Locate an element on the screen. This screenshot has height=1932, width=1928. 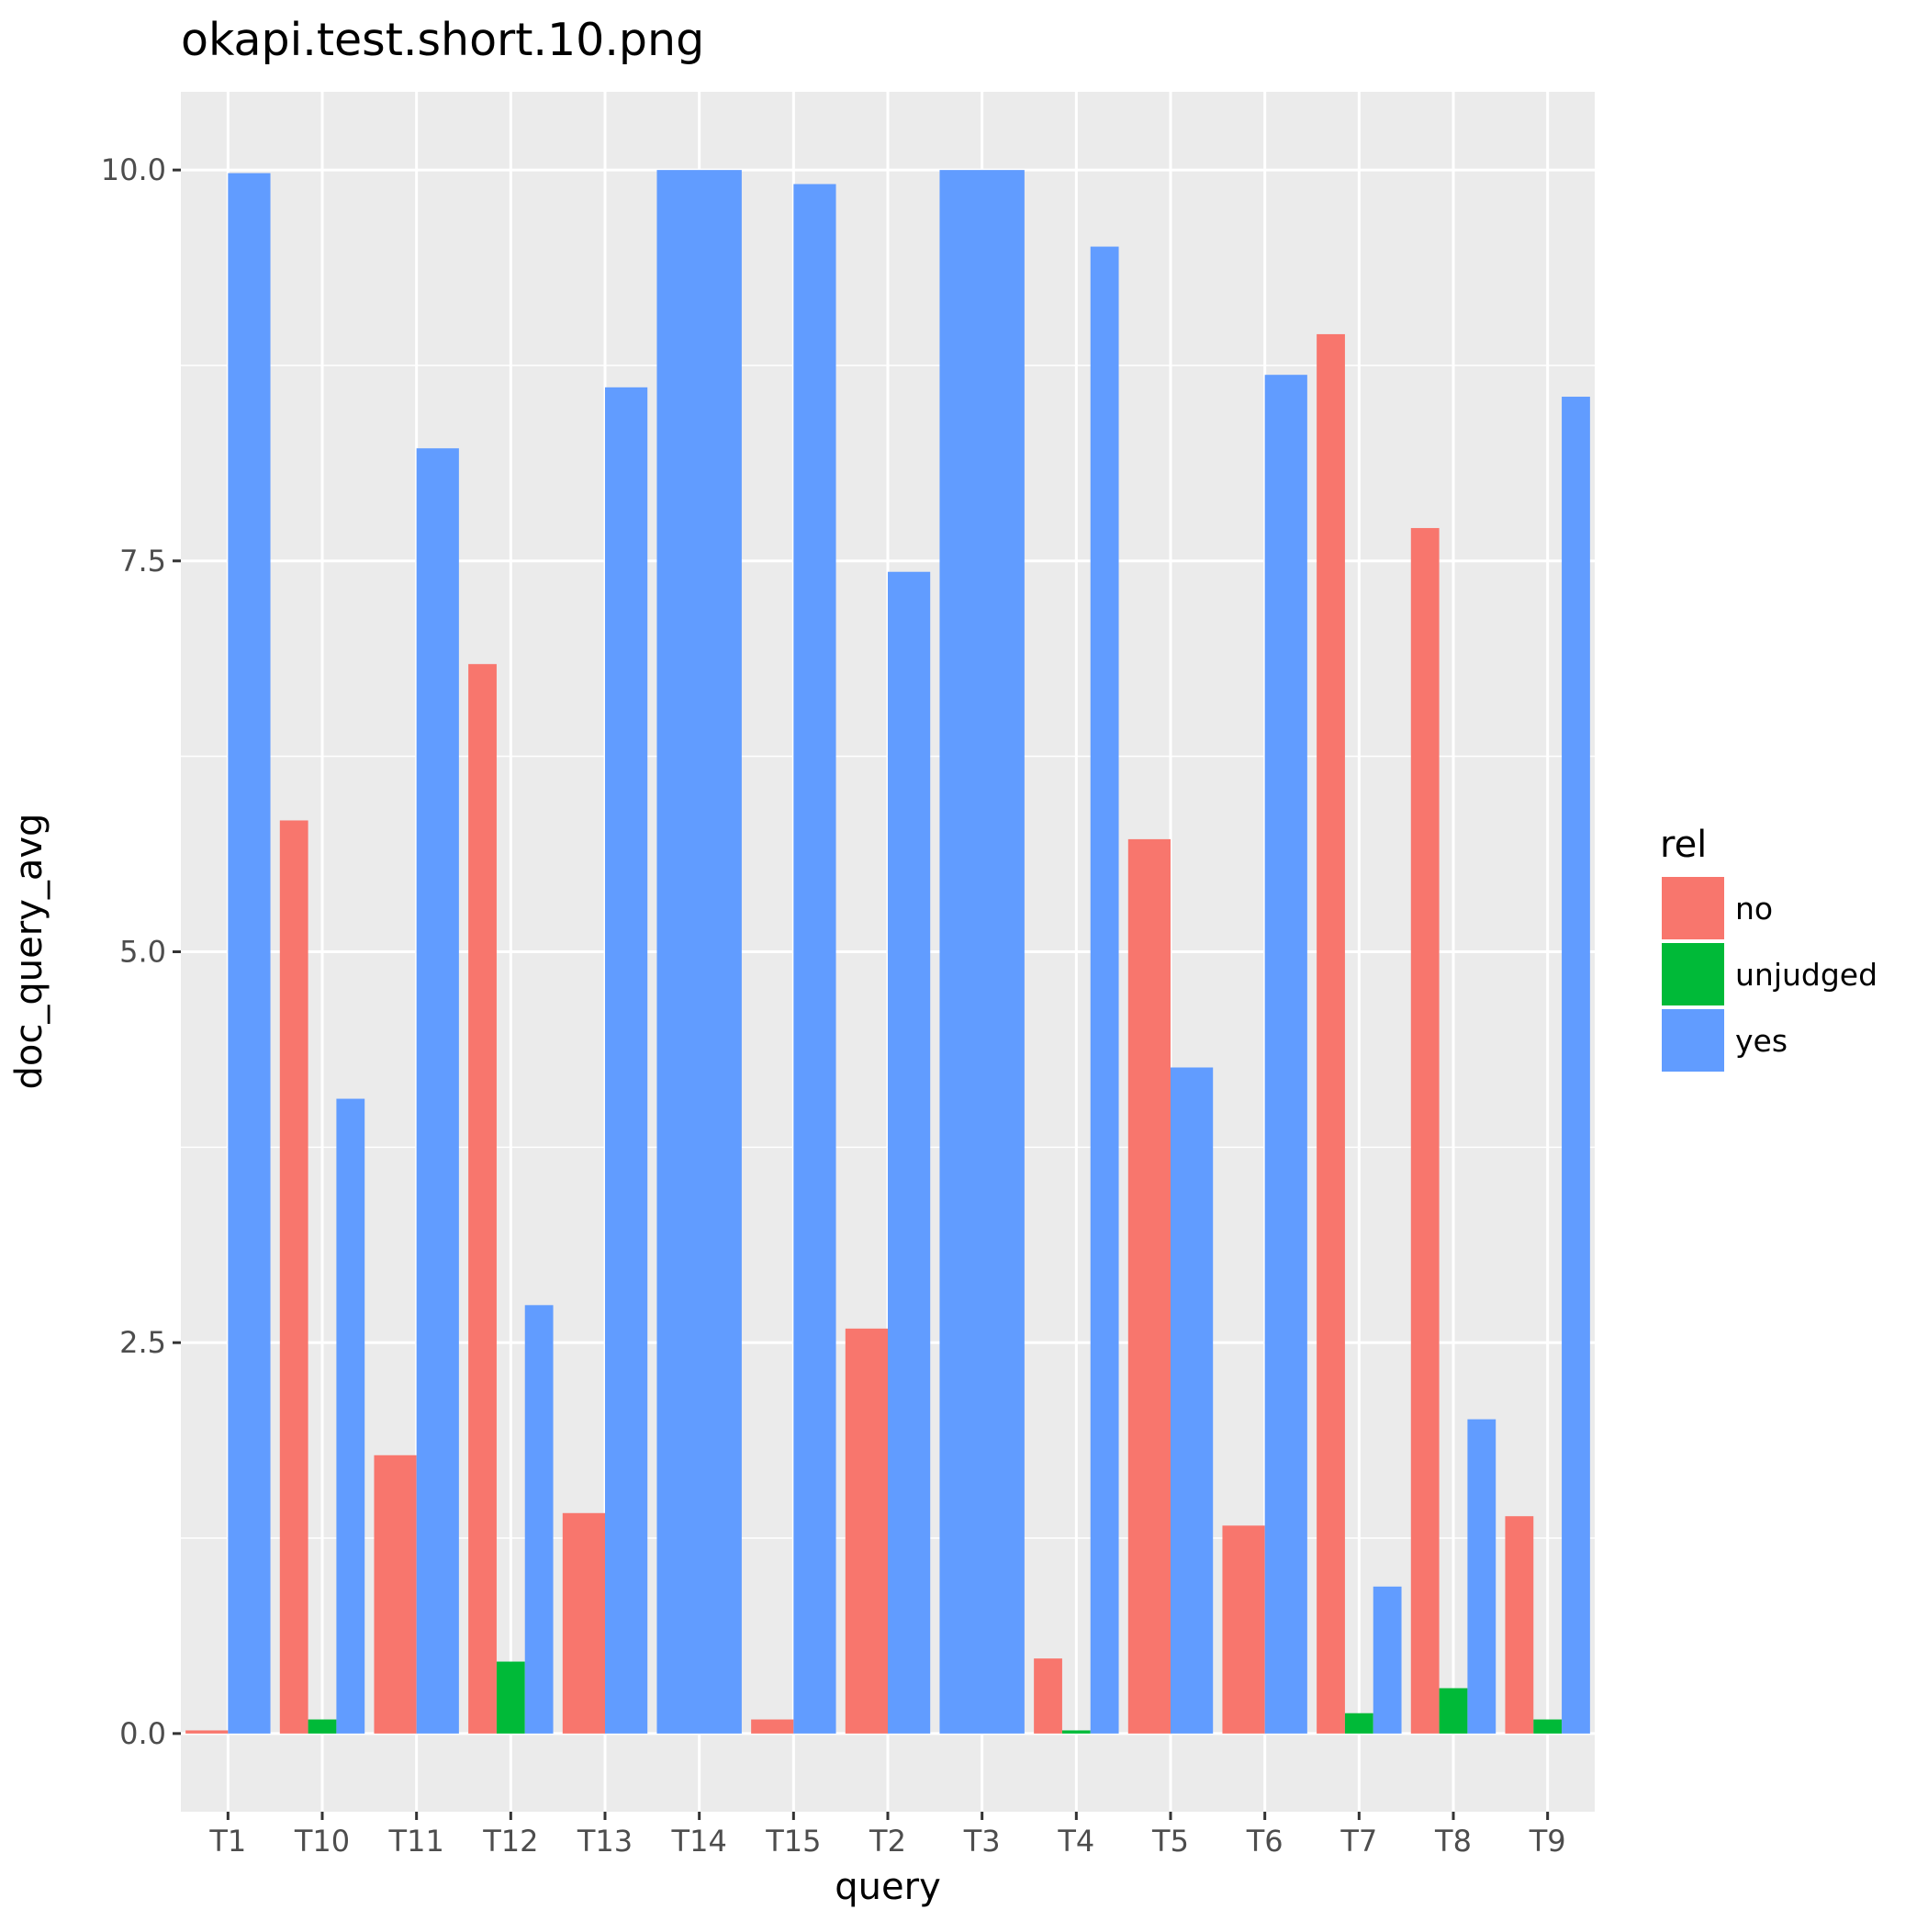
y-tick-label: 2.5 is located at coordinates (142, 1342).